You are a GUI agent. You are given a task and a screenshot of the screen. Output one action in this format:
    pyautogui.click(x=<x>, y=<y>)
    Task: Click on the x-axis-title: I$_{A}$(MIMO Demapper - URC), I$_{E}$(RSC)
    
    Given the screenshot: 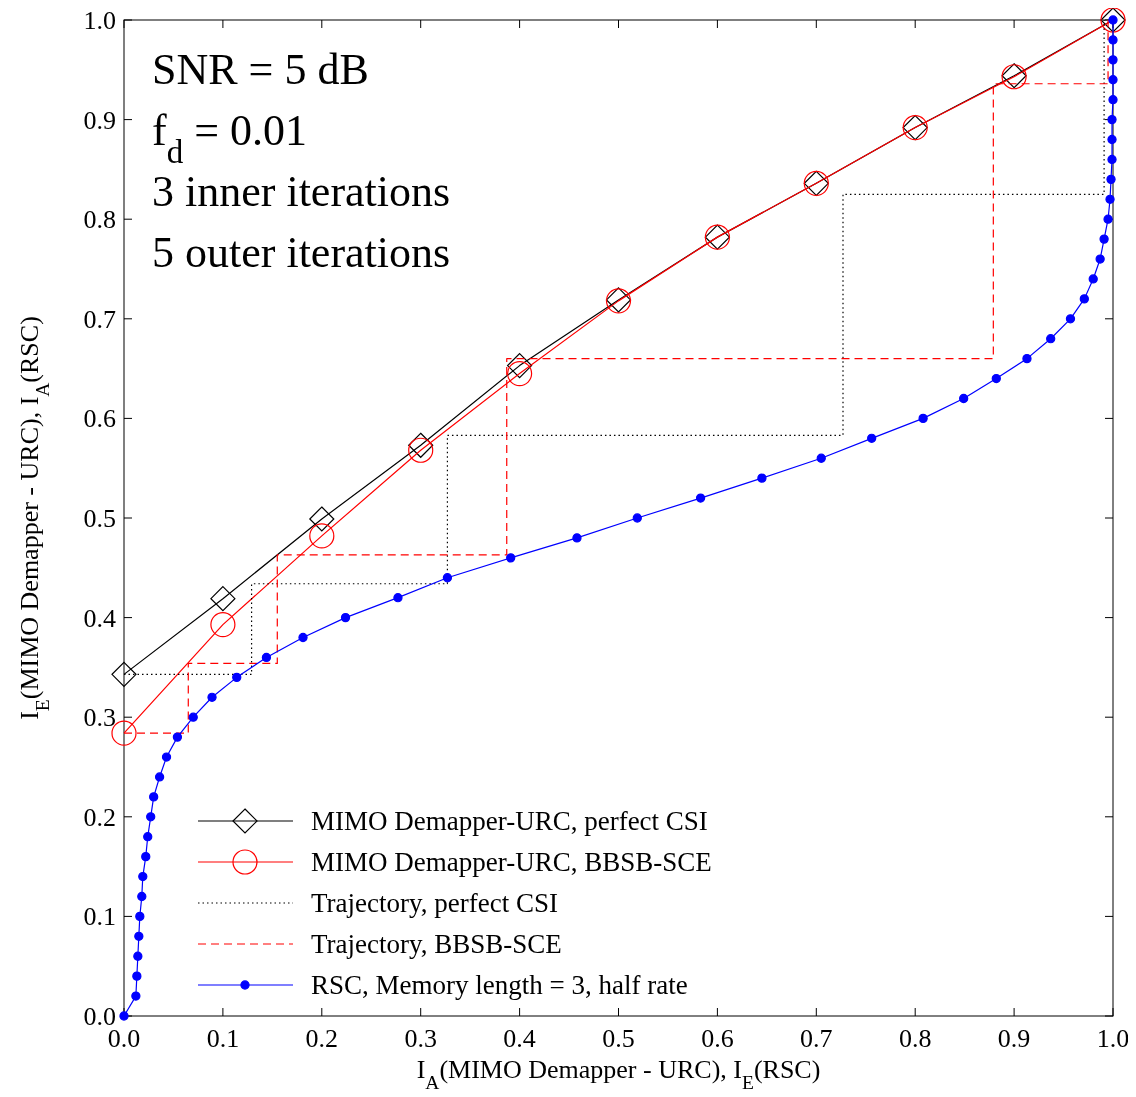 What is the action you would take?
    pyautogui.click(x=618, y=1074)
    